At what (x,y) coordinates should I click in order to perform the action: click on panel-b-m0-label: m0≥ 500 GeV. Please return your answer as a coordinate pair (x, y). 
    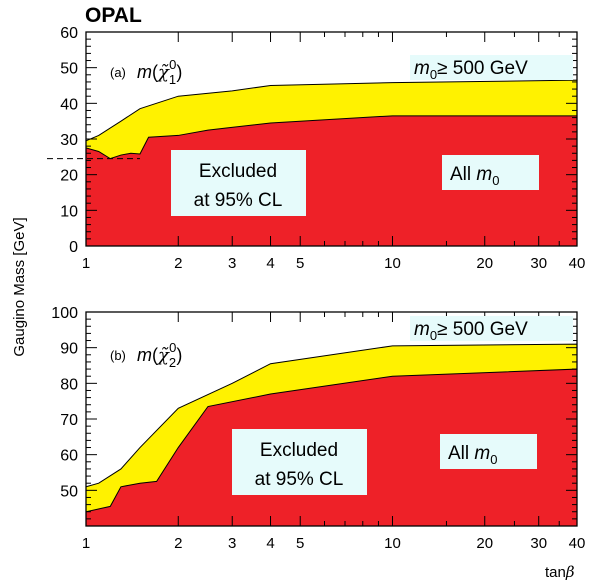
    Looking at the image, I should click on (471, 331).